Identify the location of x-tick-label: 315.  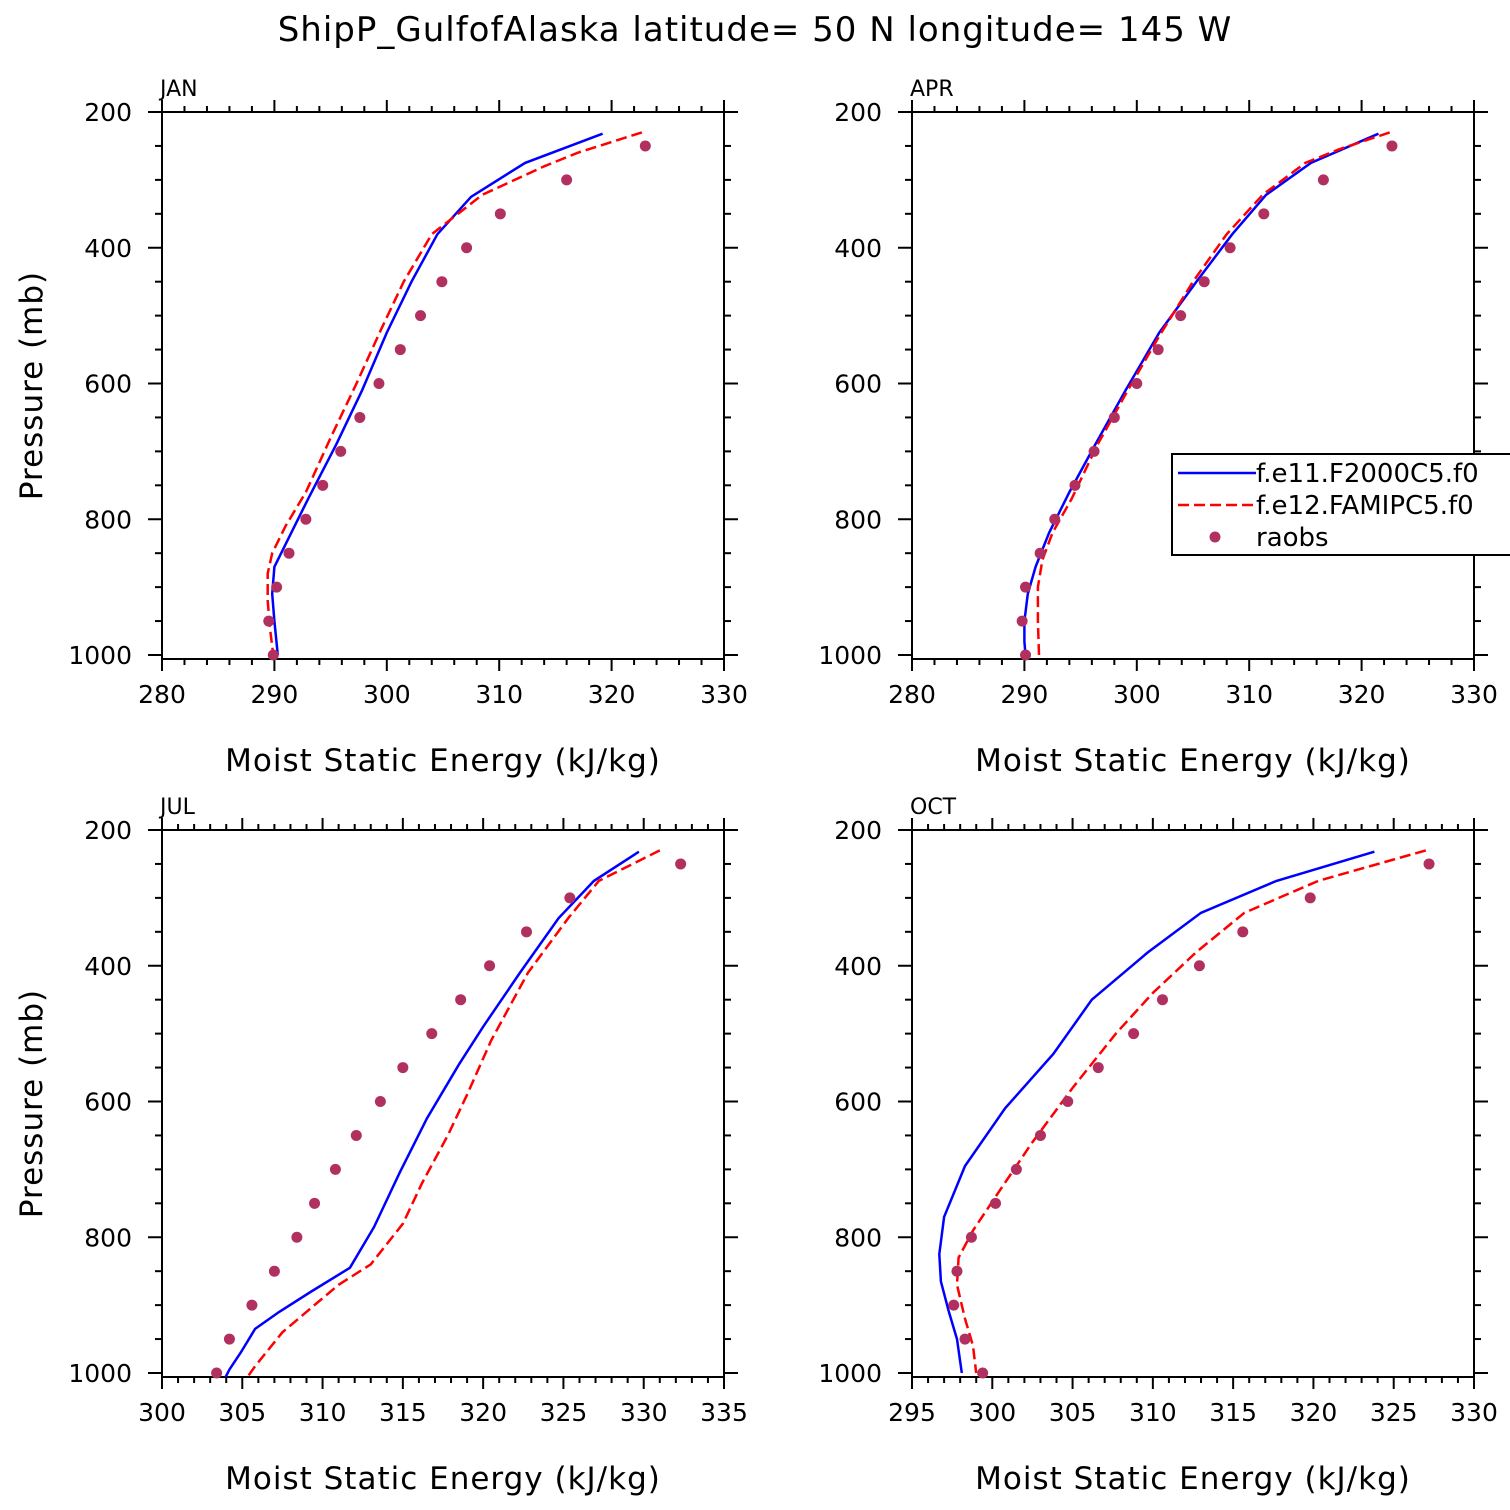
(403, 1412).